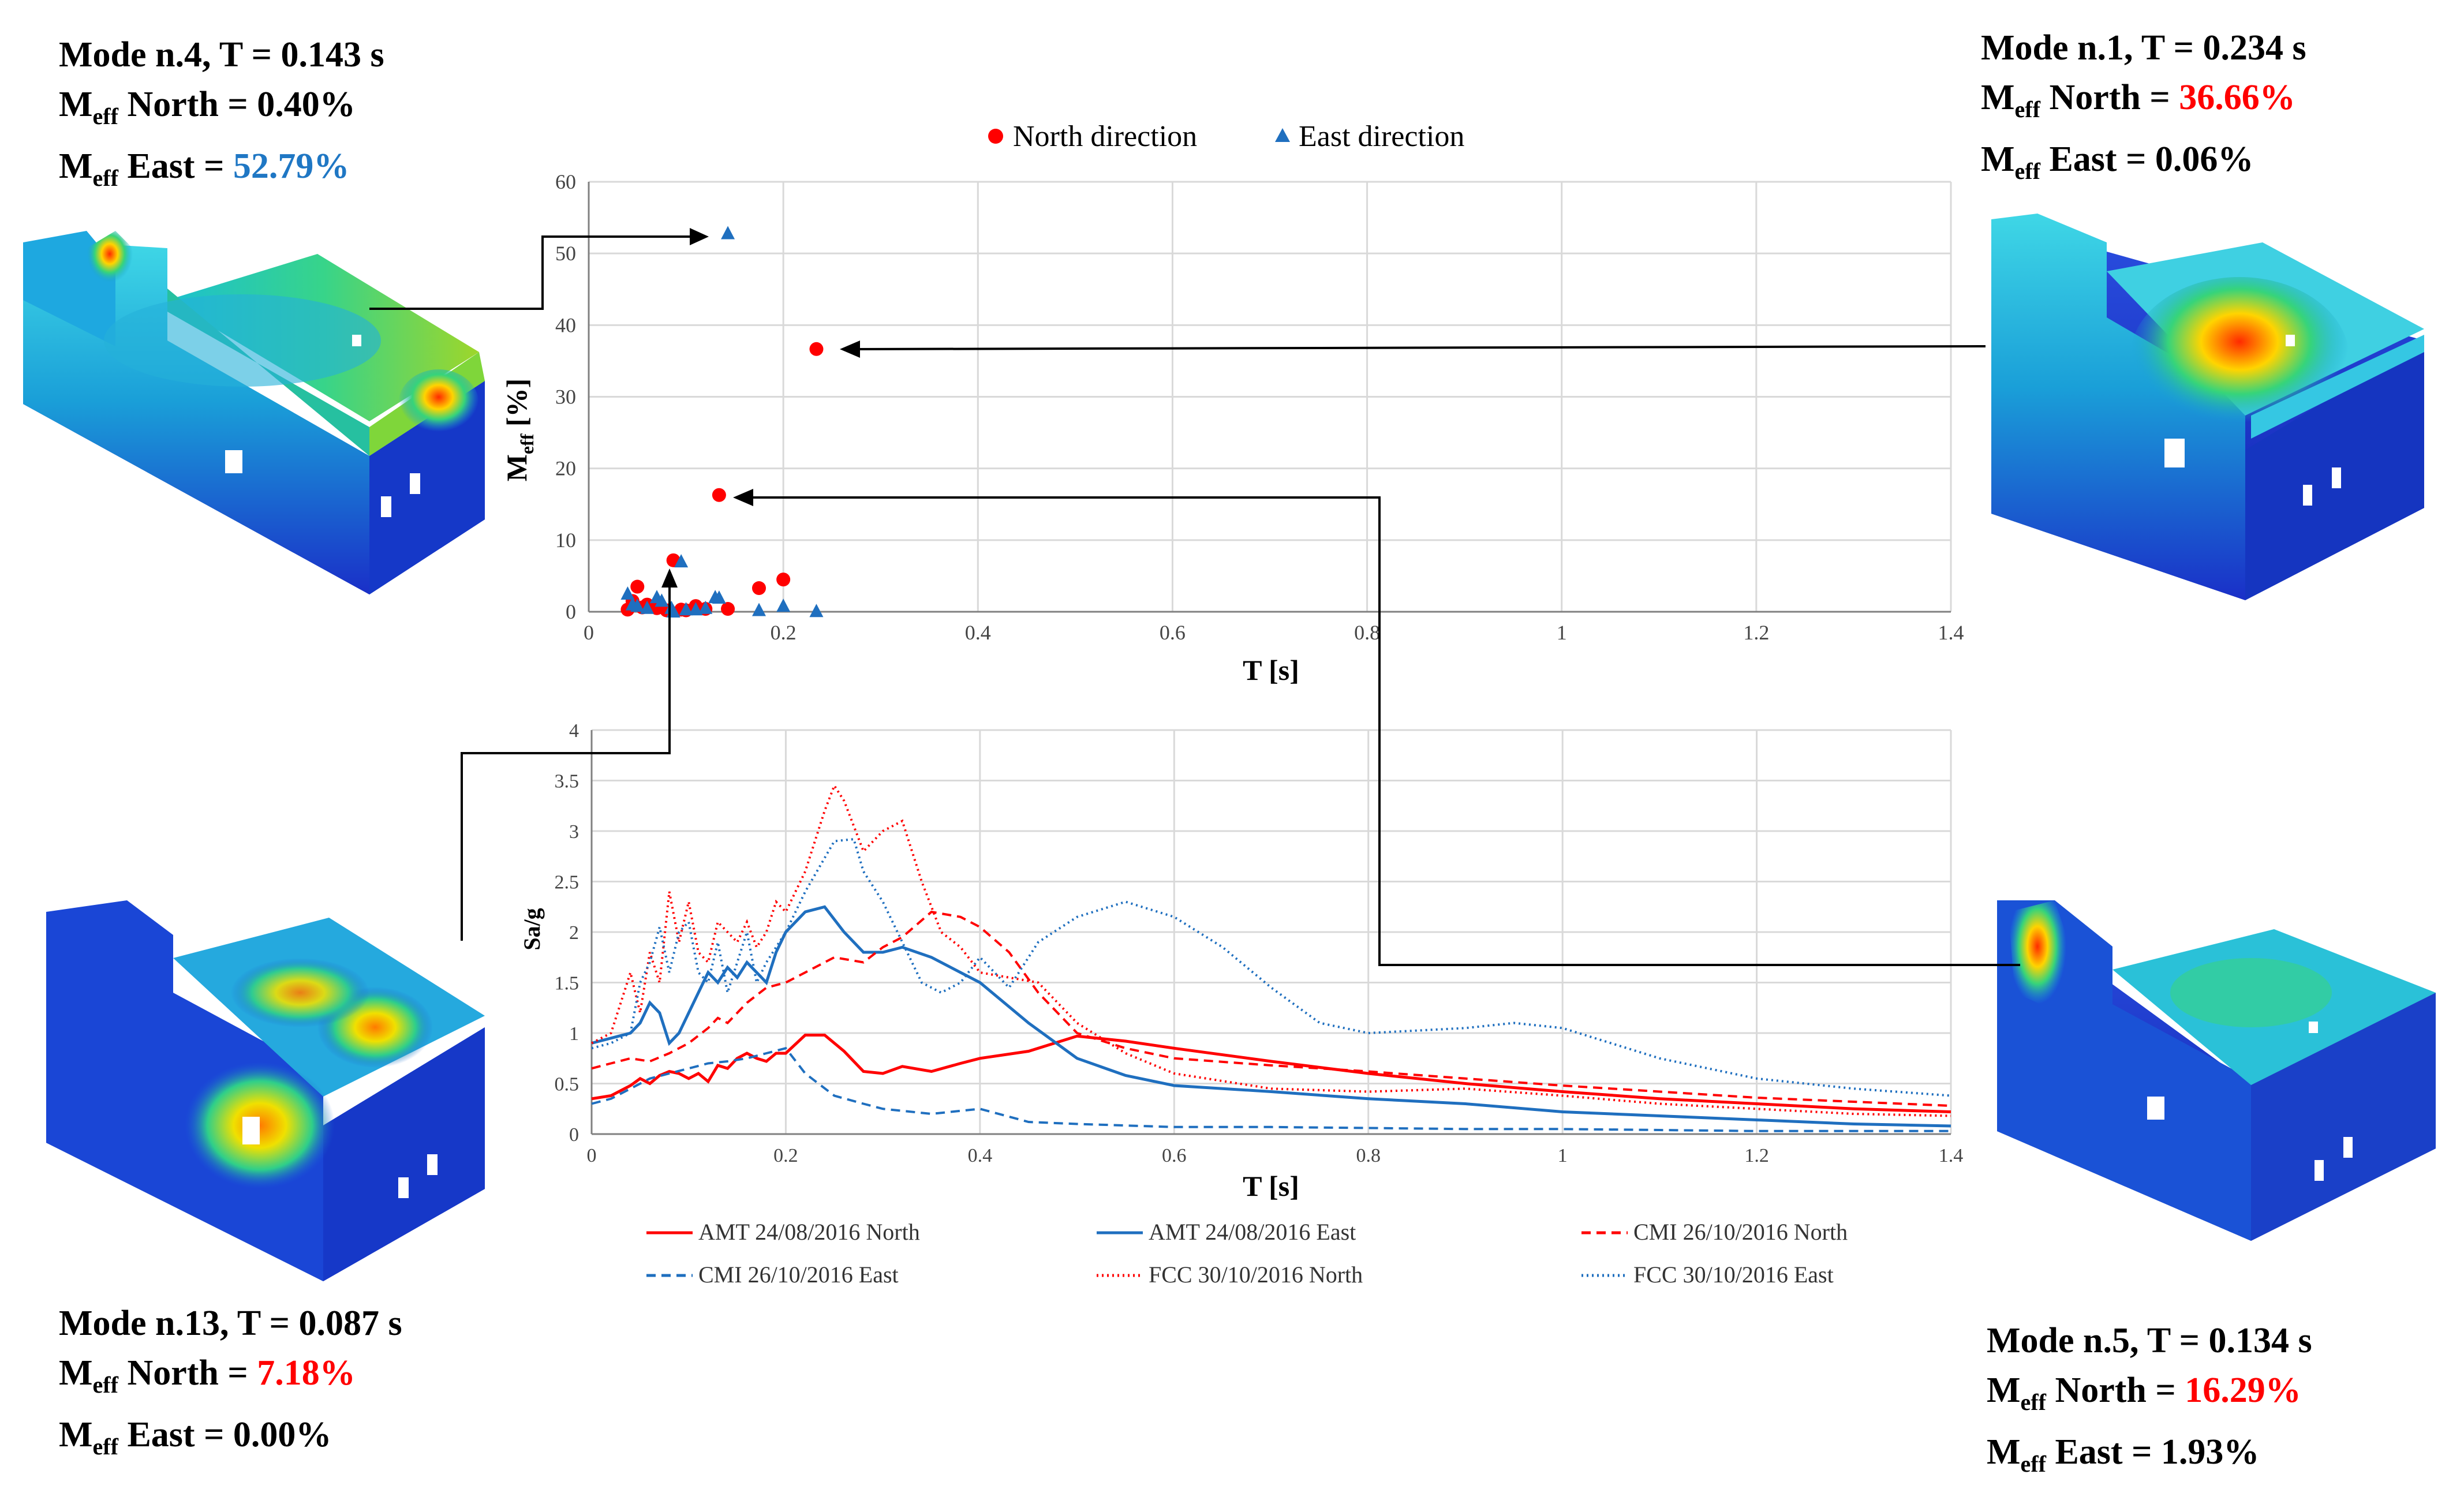 The height and width of the screenshot is (1489, 2464). Describe the element at coordinates (567, 781) in the screenshot. I see `spectra-y-tick: 3.5` at that location.